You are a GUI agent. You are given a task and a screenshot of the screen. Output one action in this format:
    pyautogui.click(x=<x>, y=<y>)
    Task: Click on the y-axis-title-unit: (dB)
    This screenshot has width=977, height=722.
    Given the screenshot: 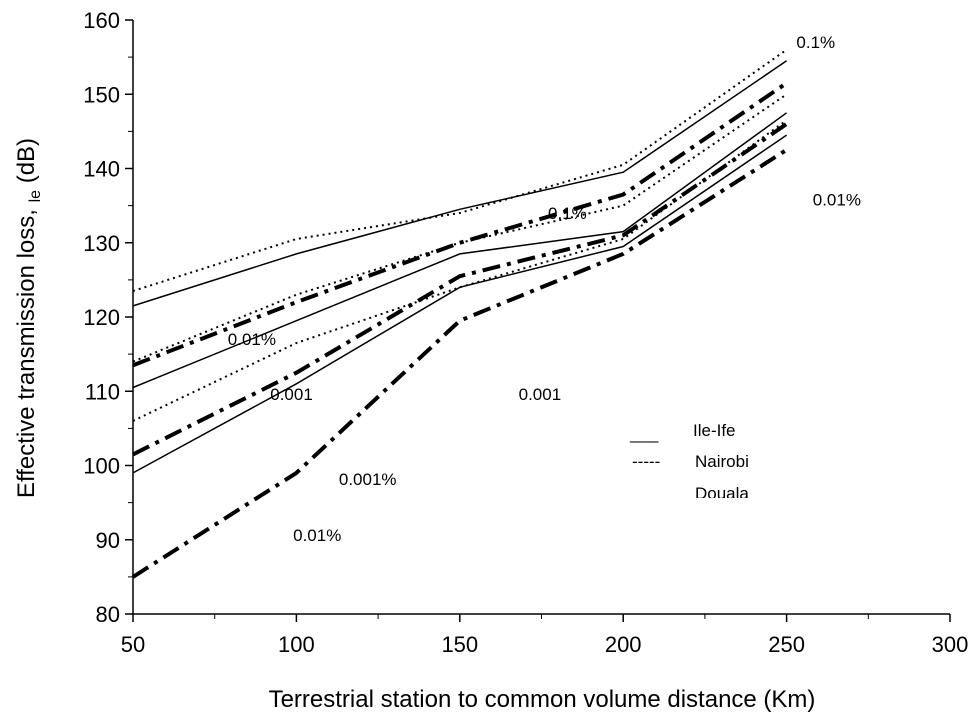 What is the action you would take?
    pyautogui.click(x=26, y=164)
    